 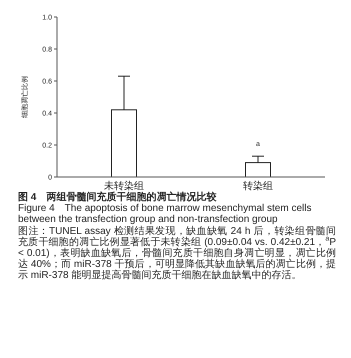 I want to click on text: 图注：TUNEL assay 检测结果发现，缺血缺氧 24 h 后，转染组骨髓间充质干细胞的凋亡比例显著低于未转染组 (0.09±0.04 vs. 0.42±0.21，$^{a}$P < 0.01)，表明缺血缺氧后，骨髓间充质干细胞自身凋亡明显，凋亡比例达 40%；而 miR-378 干预后，可明显降低其缺血缺氧后的凋亡比例，提示 miR-378 能明显提高骨髓间充质干细胞在缺血缺氧中的存活。, so click(x=177, y=254).